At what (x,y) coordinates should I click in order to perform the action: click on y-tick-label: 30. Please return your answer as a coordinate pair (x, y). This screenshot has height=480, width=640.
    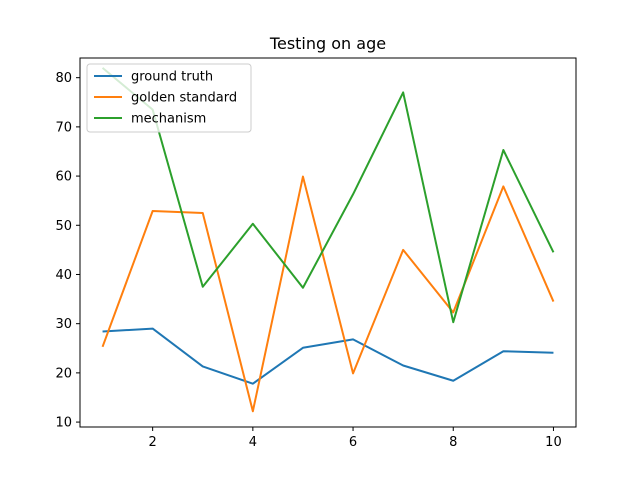
    Looking at the image, I should click on (63, 324).